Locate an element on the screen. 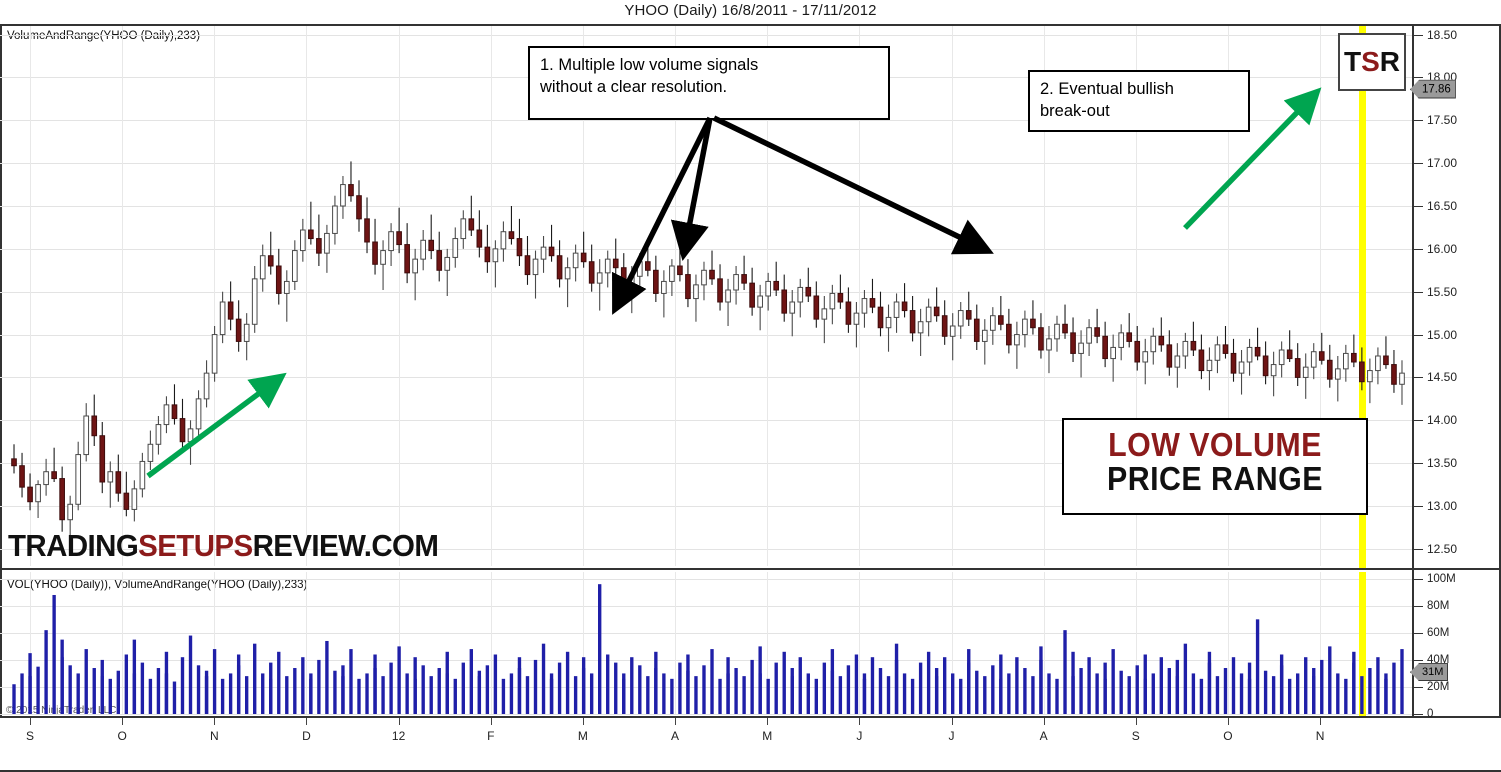  price-axis-label: 16.00 is located at coordinates (1442, 248).